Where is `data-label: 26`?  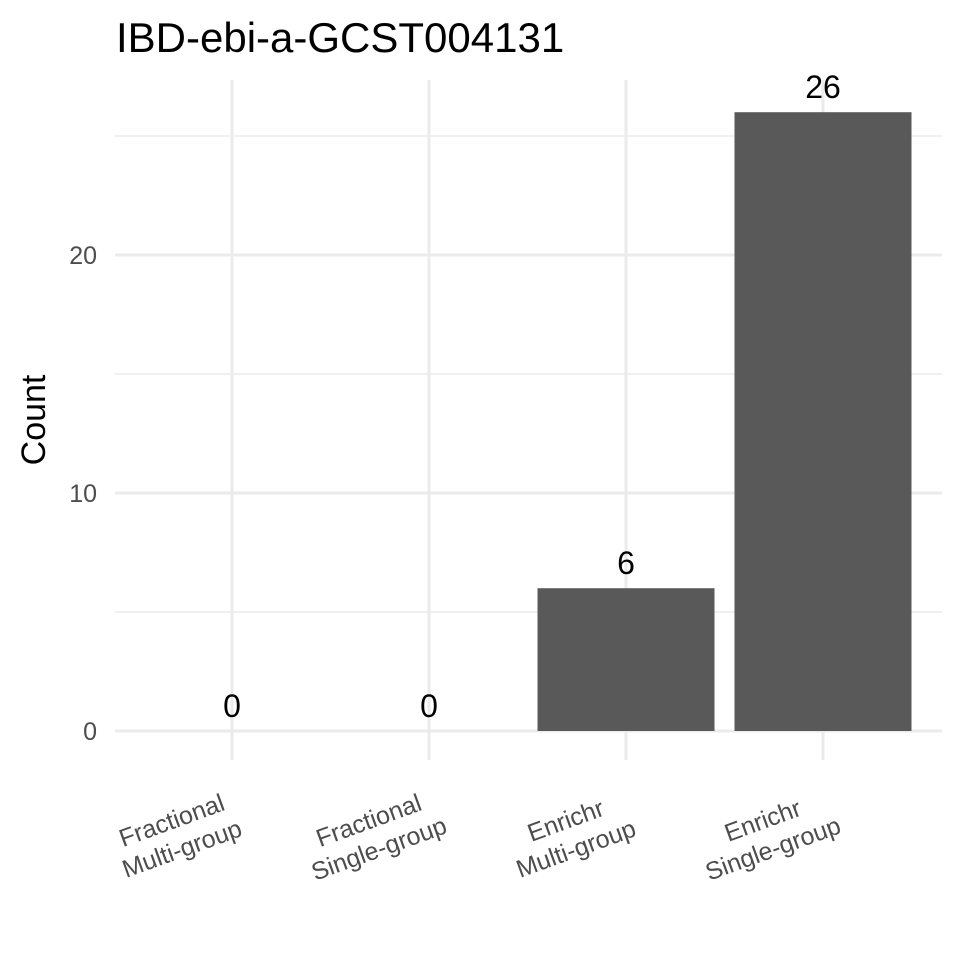 data-label: 26 is located at coordinates (823, 87).